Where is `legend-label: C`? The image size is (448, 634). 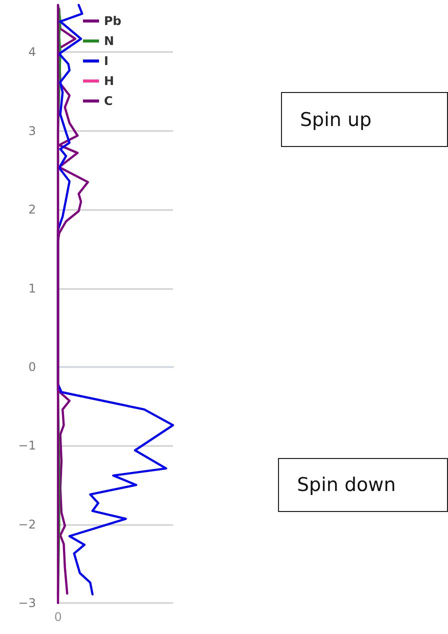 legend-label: C is located at coordinates (108, 101).